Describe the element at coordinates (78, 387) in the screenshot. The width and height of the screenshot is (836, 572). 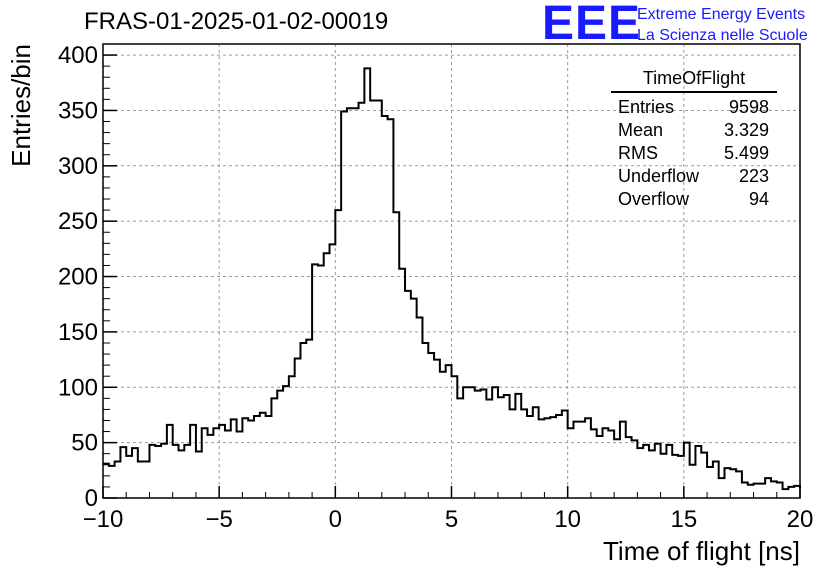
I see `y-tick-label: 100` at that location.